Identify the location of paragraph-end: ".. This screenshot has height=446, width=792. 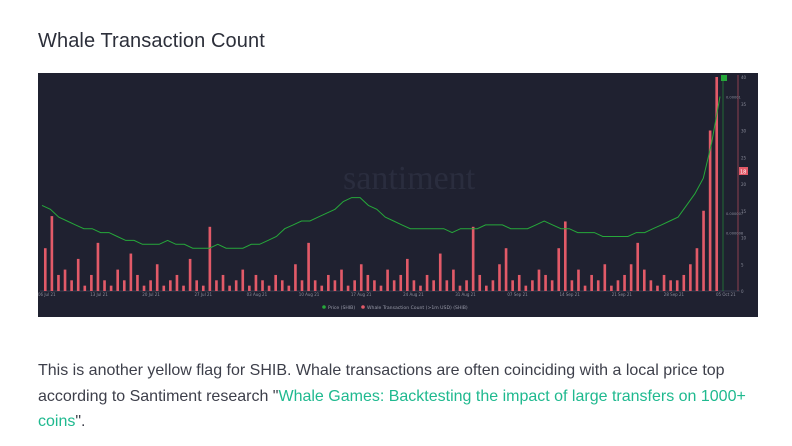
(80, 421).